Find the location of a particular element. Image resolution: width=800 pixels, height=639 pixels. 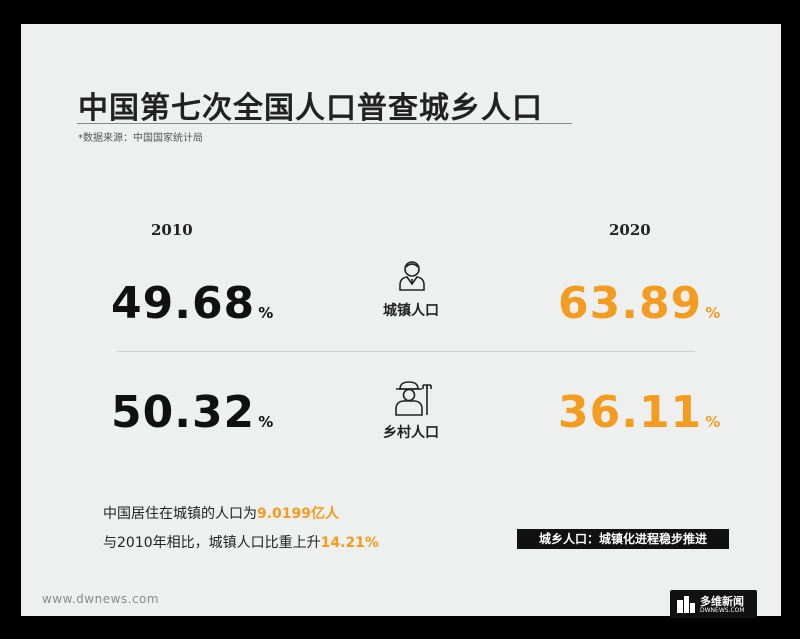

urban-population-label: 城镇人口 is located at coordinates (411, 311).